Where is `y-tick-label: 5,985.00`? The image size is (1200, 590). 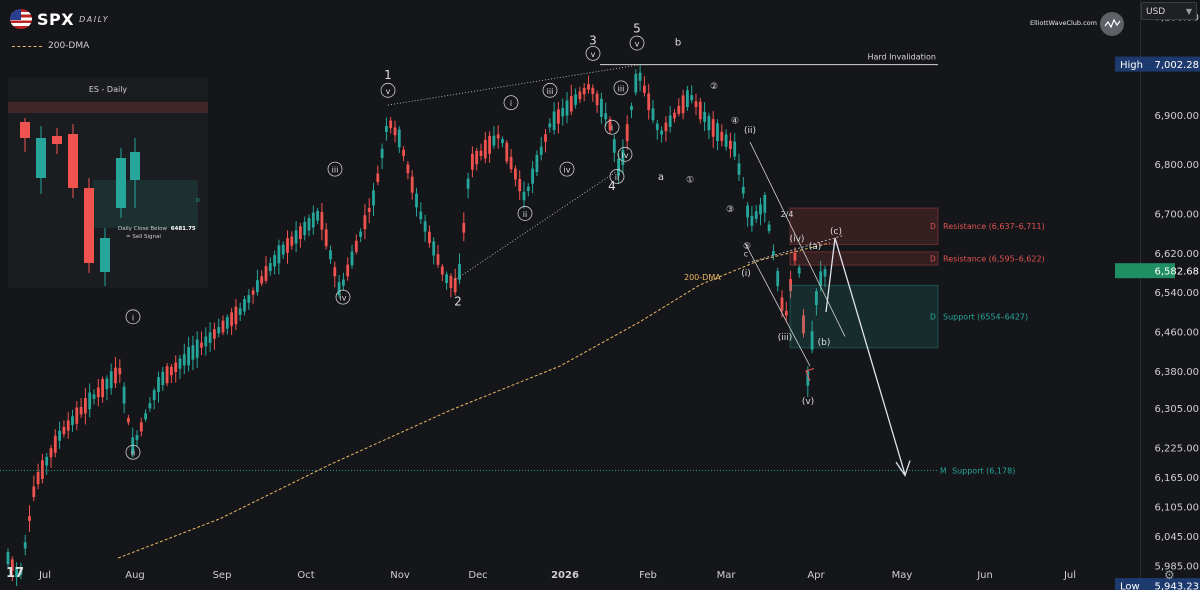 y-tick-label: 5,985.00 is located at coordinates (1176, 566).